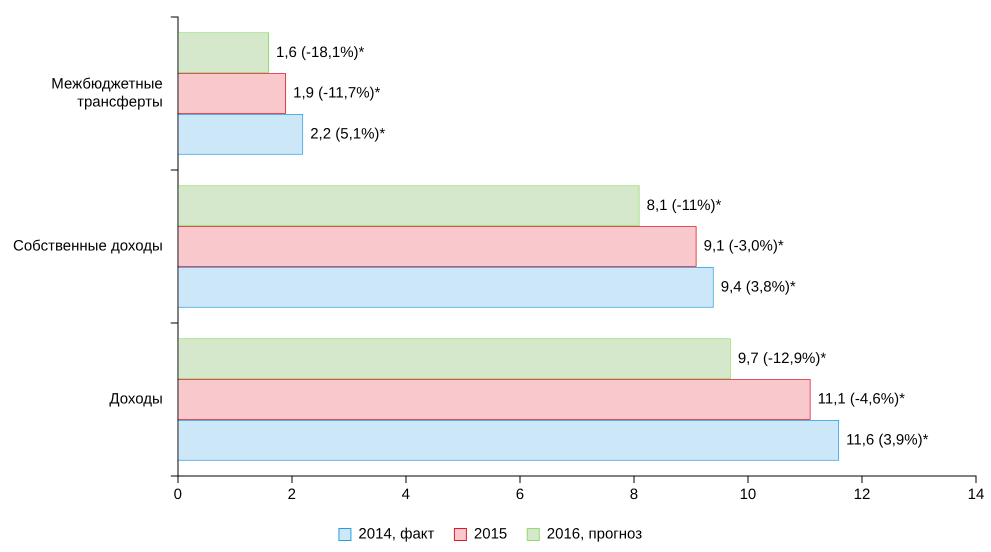  I want to click on data-label: 9,4 (3,8%)*, so click(758, 287).